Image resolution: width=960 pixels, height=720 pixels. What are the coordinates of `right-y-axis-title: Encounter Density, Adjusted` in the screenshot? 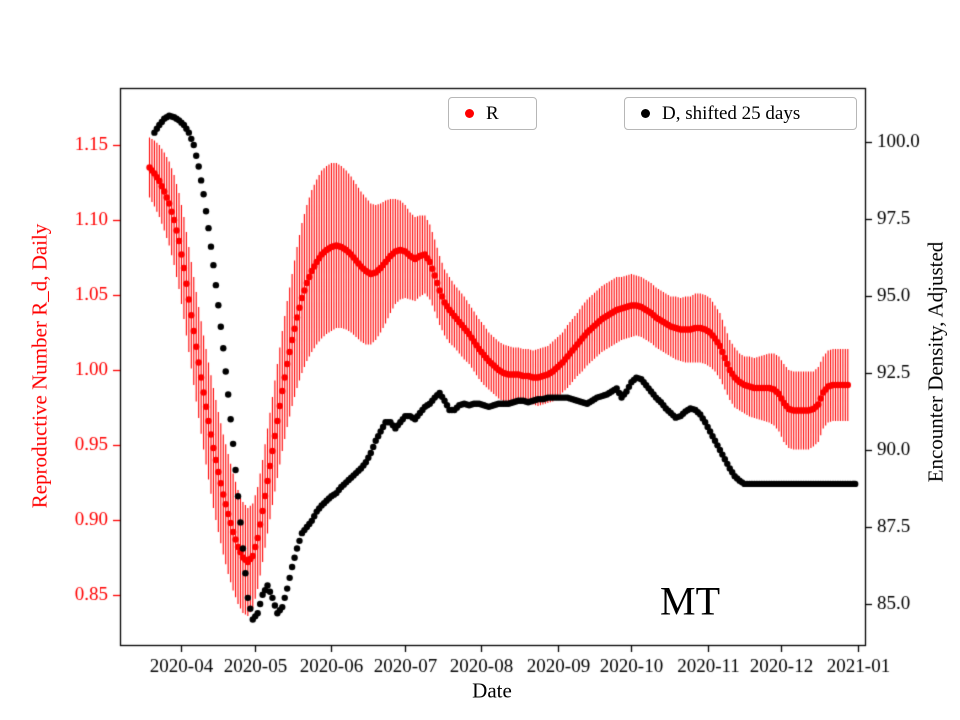 It's located at (935, 362).